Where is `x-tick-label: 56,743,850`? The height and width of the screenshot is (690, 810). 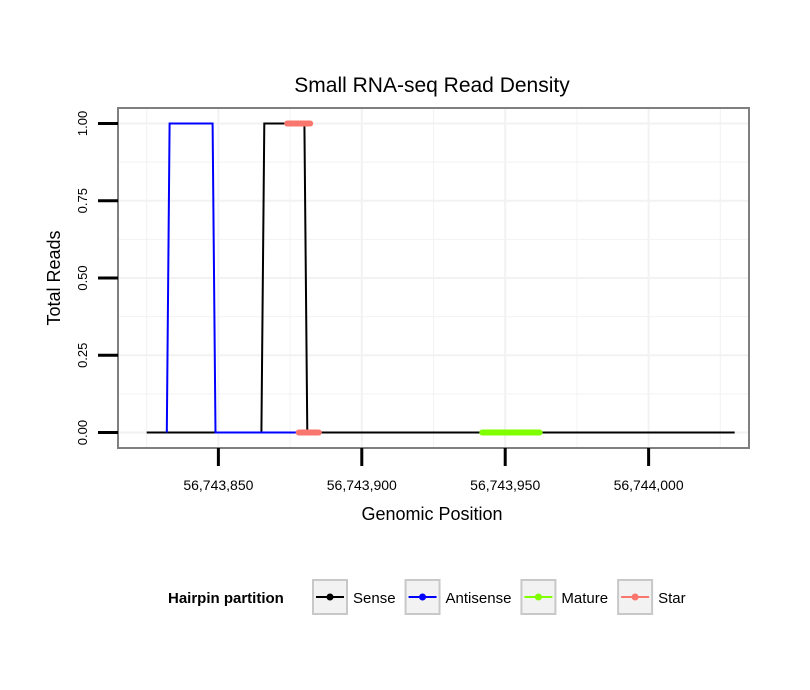
x-tick-label: 56,743,850 is located at coordinates (218, 485).